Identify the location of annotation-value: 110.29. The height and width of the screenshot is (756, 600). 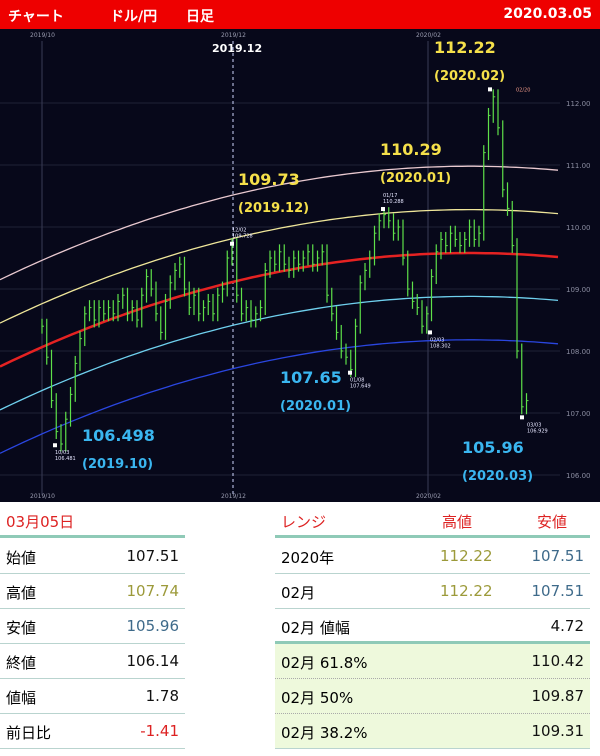
(411, 149).